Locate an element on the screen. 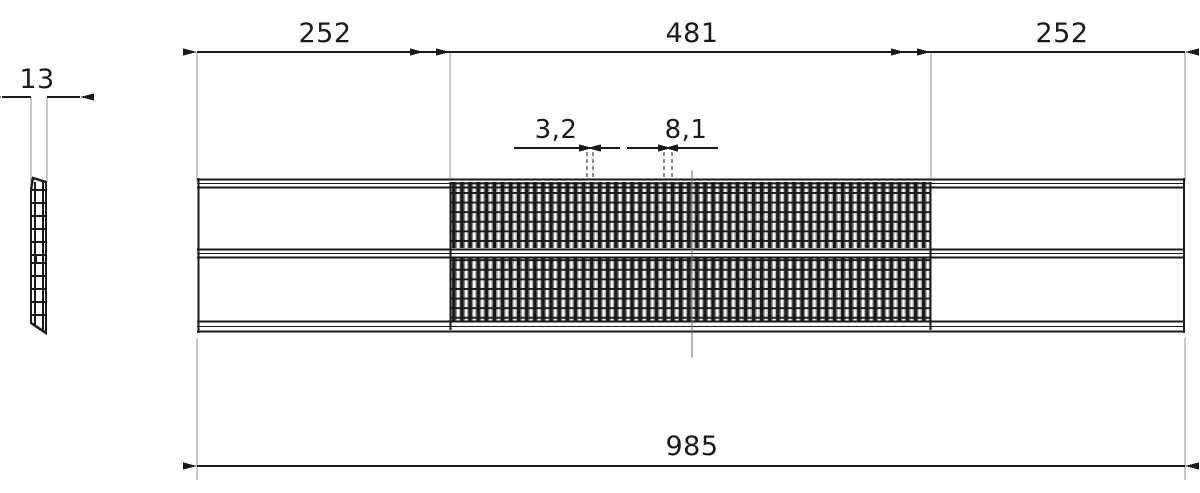  dim-label-middle-481: 481 is located at coordinates (691, 33).